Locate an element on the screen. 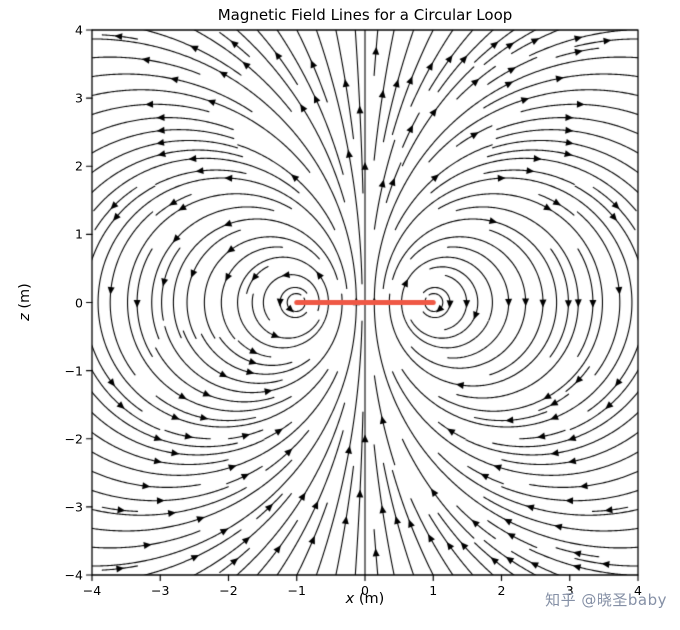 The width and height of the screenshot is (680, 630). y-axis-label: z (m) is located at coordinates (25, 302).